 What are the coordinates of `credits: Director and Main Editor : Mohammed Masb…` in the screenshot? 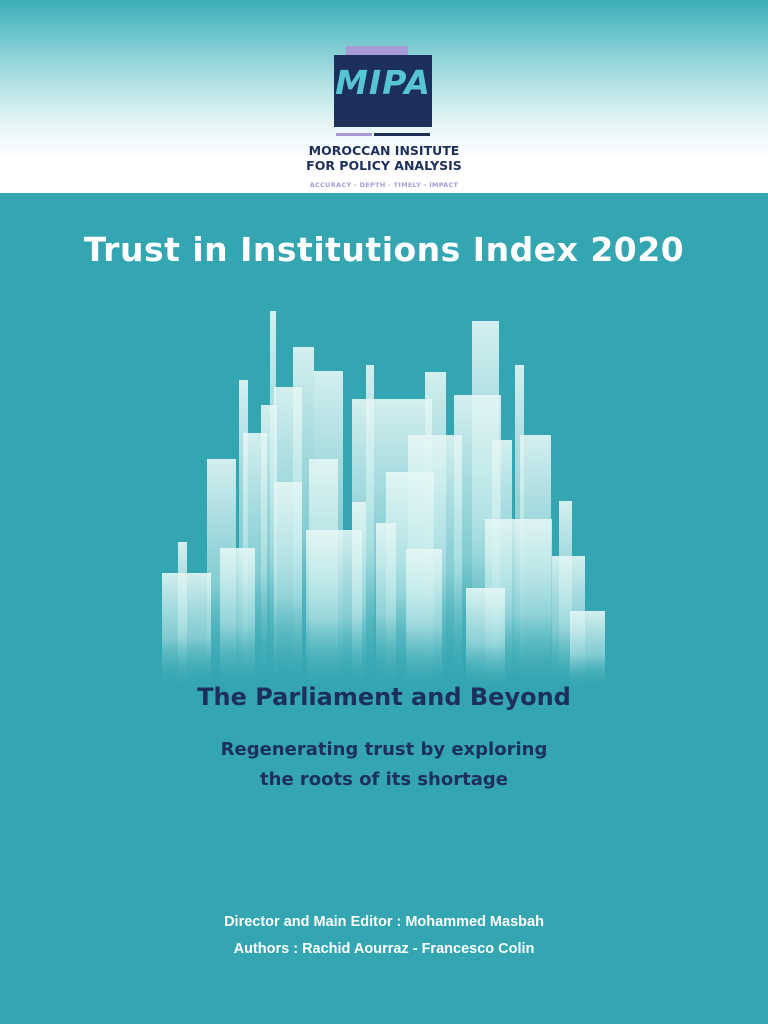 It's located at (384, 936).